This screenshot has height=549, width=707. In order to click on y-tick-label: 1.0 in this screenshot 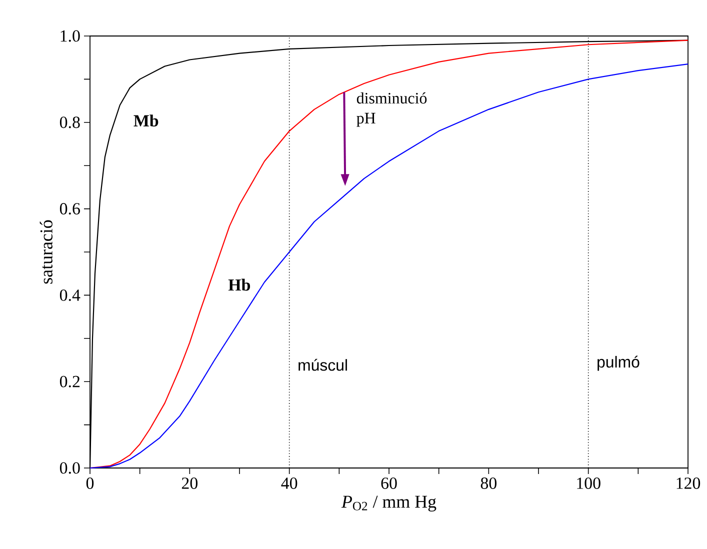, I will do `click(70, 36)`.